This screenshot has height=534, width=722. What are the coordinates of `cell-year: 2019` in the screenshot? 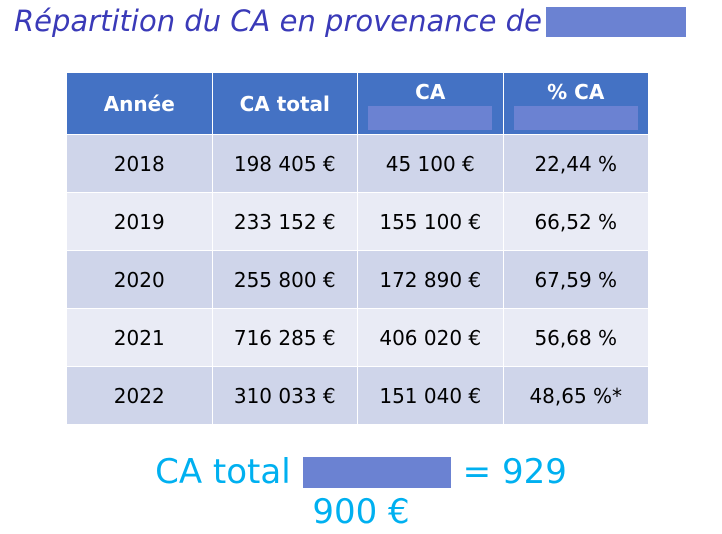 It's located at (139, 221).